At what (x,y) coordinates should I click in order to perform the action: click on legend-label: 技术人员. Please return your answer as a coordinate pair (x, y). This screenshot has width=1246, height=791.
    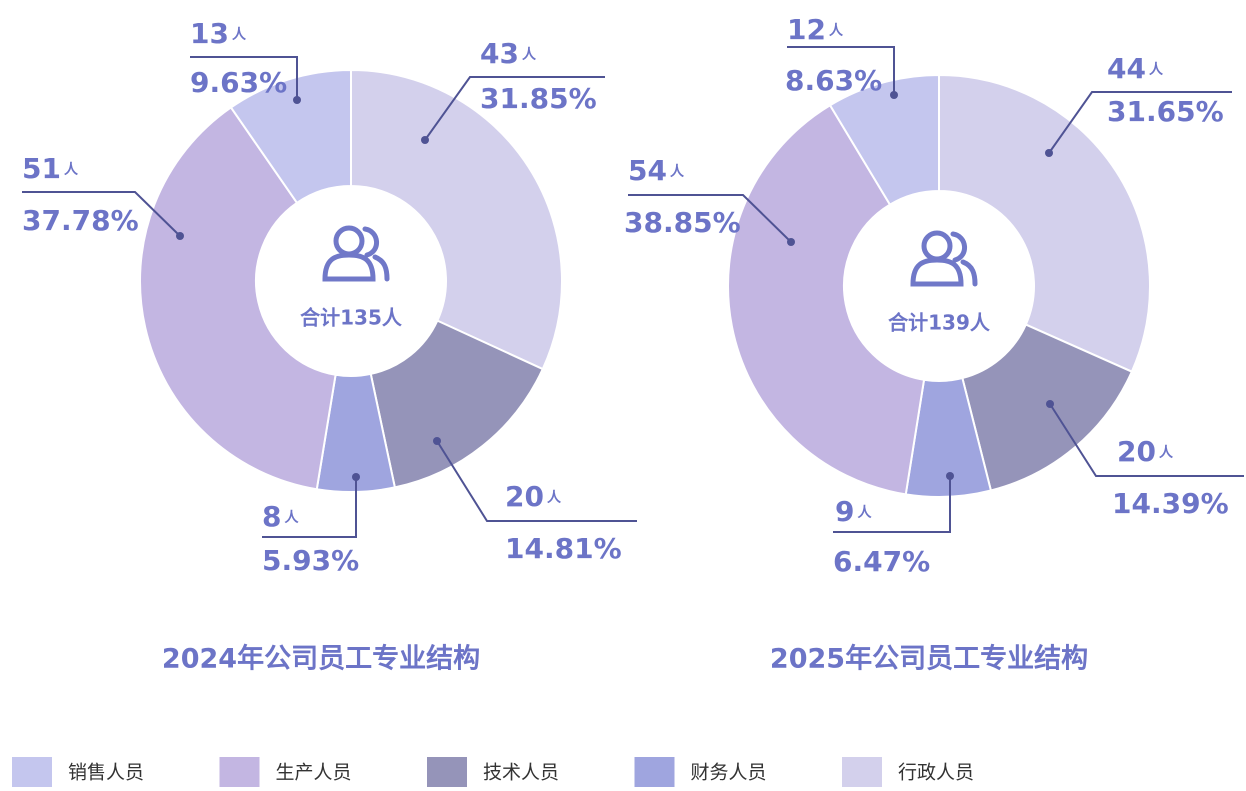
    Looking at the image, I should click on (521, 773).